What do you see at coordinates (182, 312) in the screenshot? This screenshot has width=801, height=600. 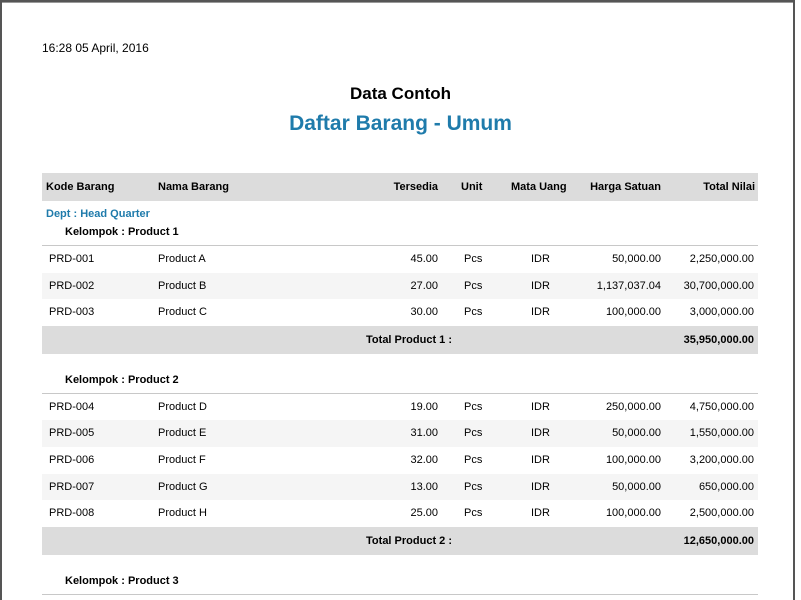 I see `cell-nama-barang: Product C` at bounding box center [182, 312].